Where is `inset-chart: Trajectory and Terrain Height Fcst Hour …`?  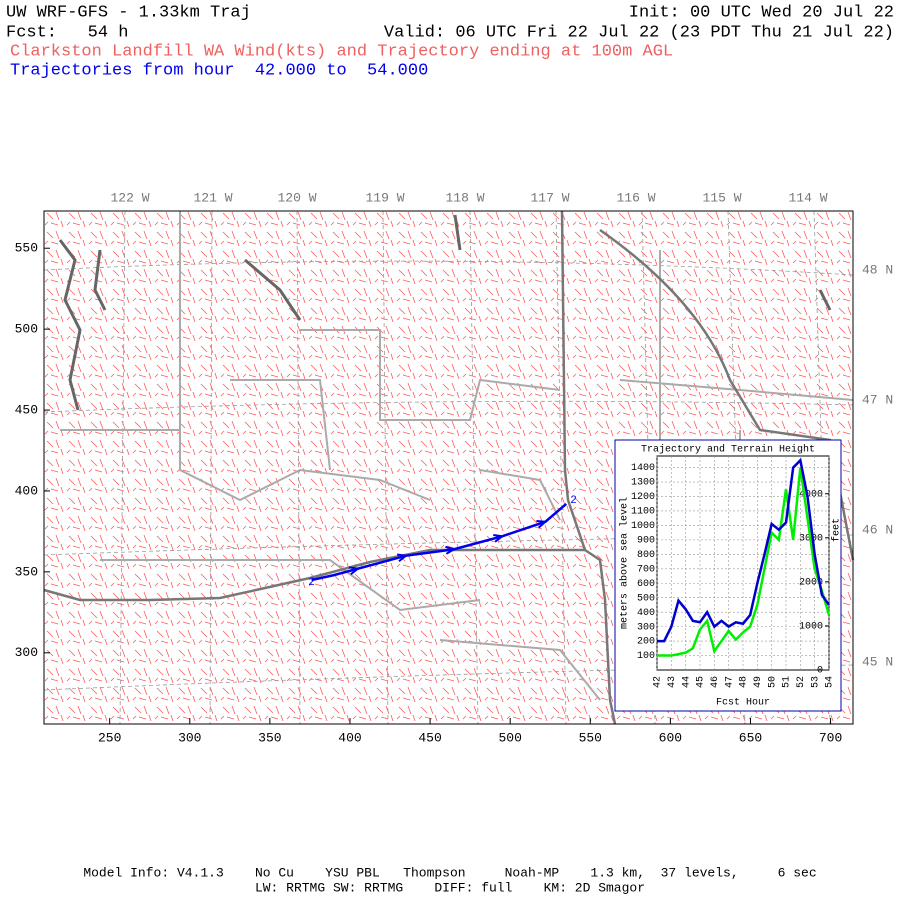
inset-chart: Trajectory and Terrain Height Fcst Hour … is located at coordinates (728, 575).